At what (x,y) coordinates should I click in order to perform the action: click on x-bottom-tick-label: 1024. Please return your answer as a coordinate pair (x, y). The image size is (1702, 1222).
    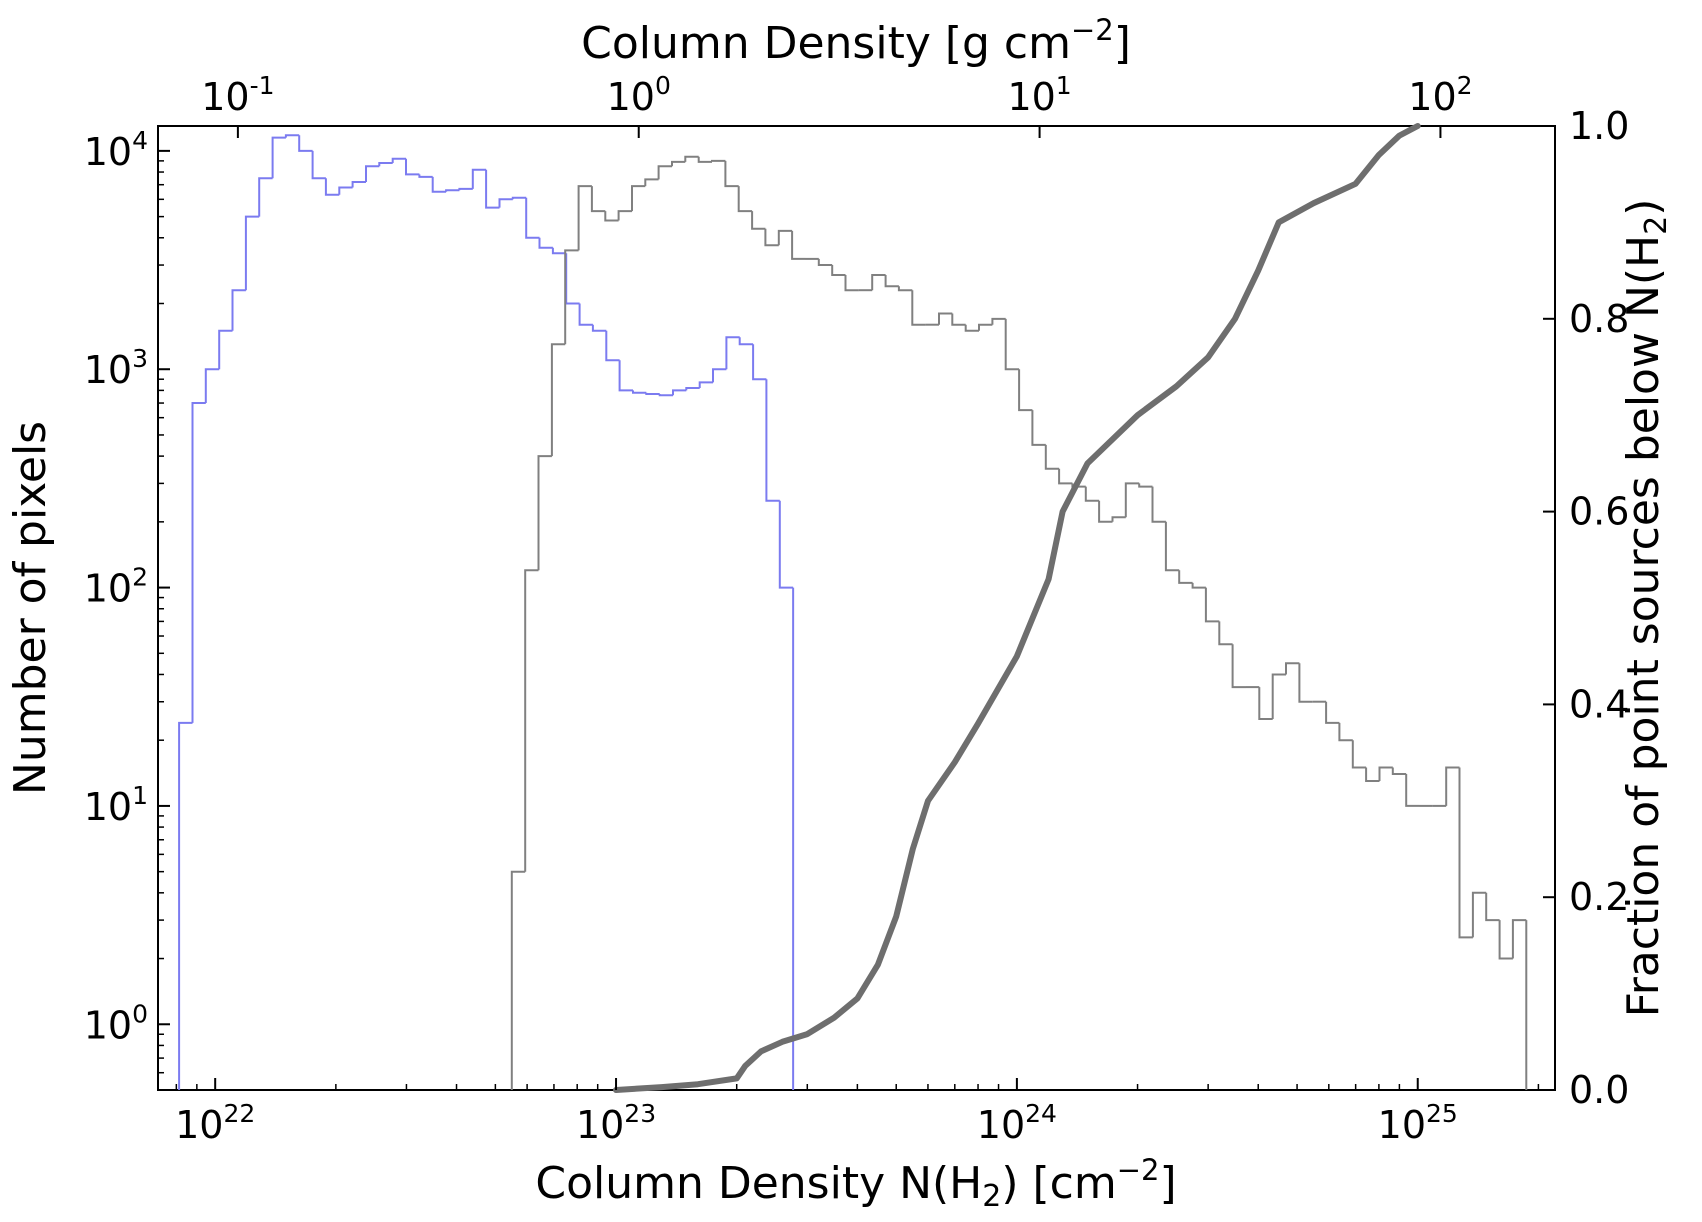
    Looking at the image, I should click on (1017, 1123).